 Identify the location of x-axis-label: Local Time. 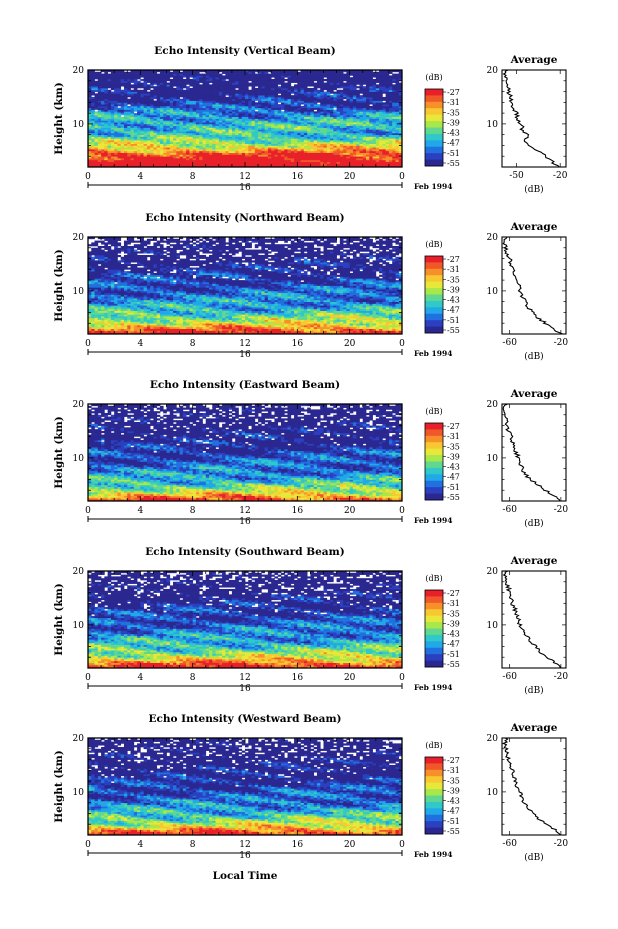
(245, 876).